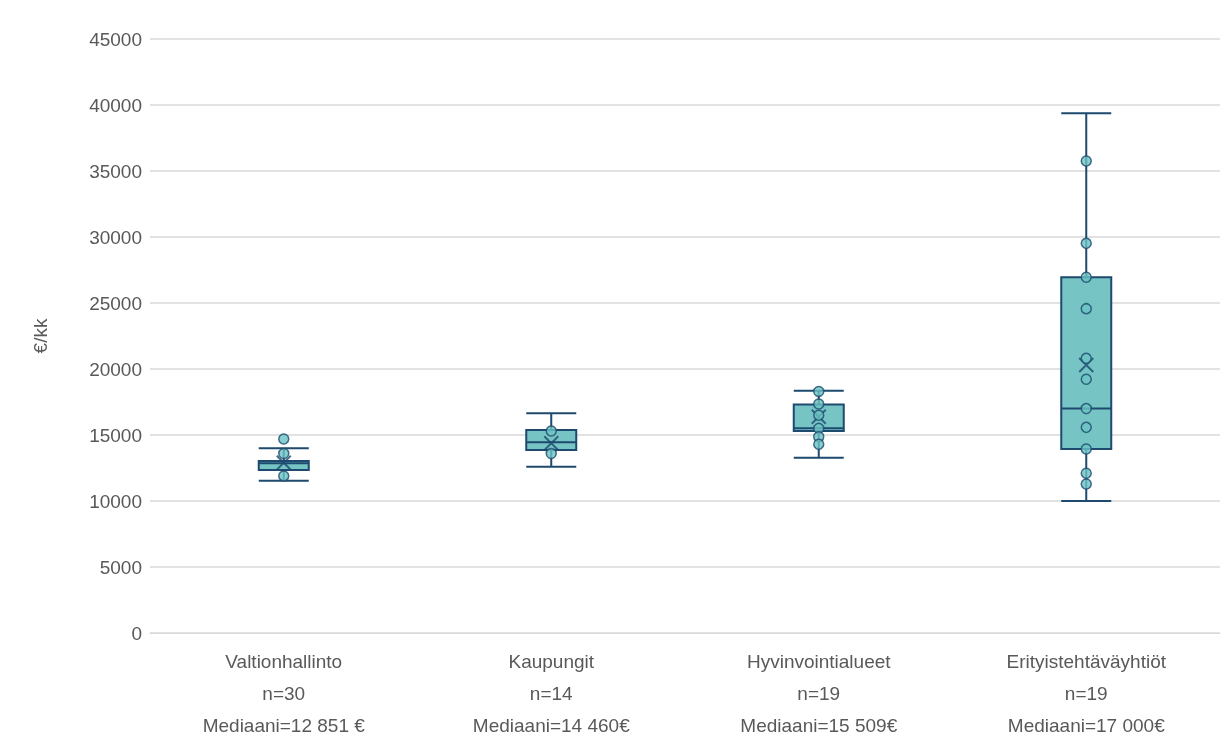  I want to click on y-tick-label: 0, so click(136, 633).